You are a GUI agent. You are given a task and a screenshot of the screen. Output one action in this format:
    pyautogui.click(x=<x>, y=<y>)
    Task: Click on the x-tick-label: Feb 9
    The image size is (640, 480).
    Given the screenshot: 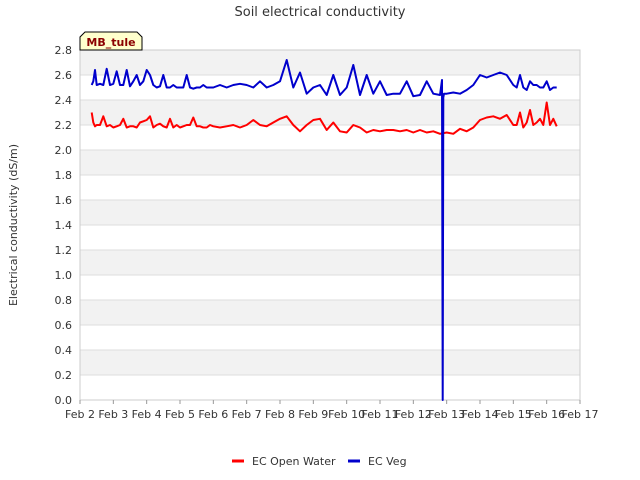 What is the action you would take?
    pyautogui.click(x=313, y=414)
    